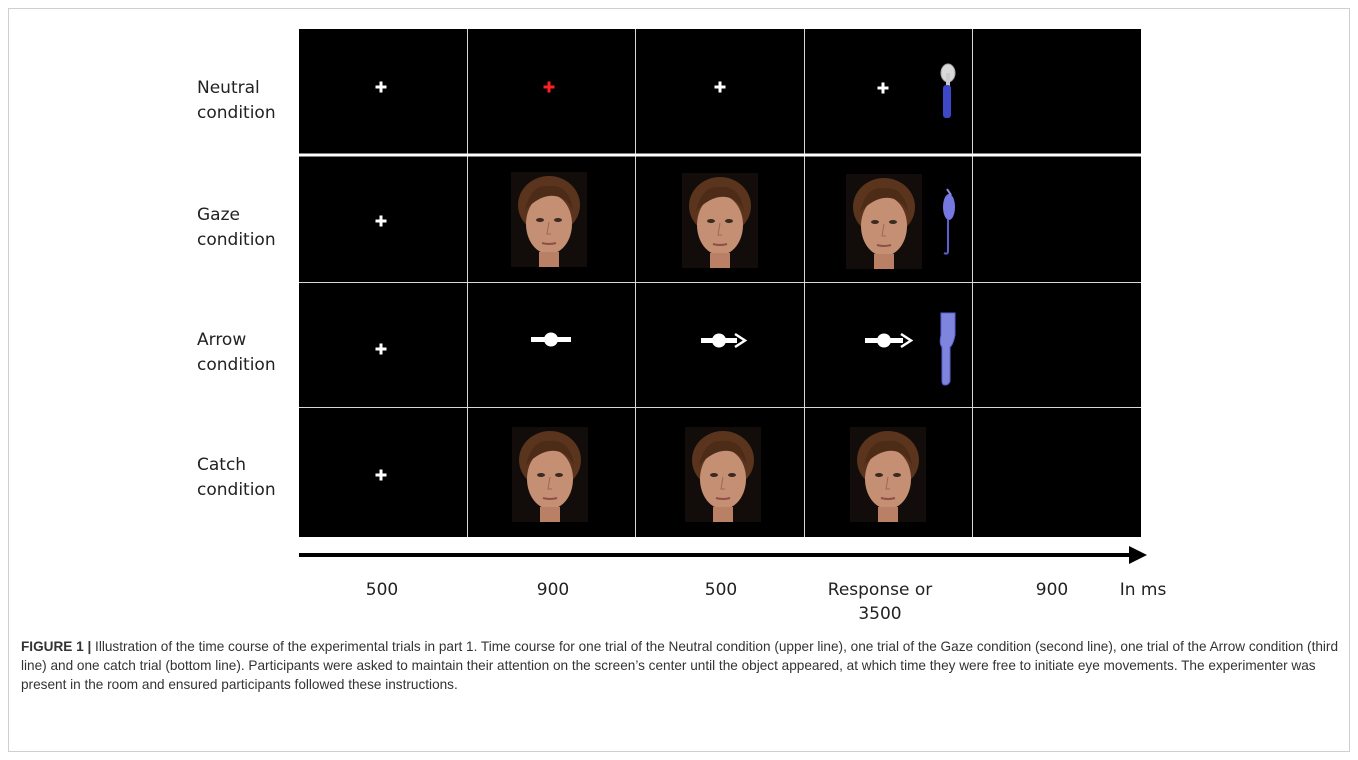  I want to click on figure-label: FIGURE 1 |, so click(56, 646).